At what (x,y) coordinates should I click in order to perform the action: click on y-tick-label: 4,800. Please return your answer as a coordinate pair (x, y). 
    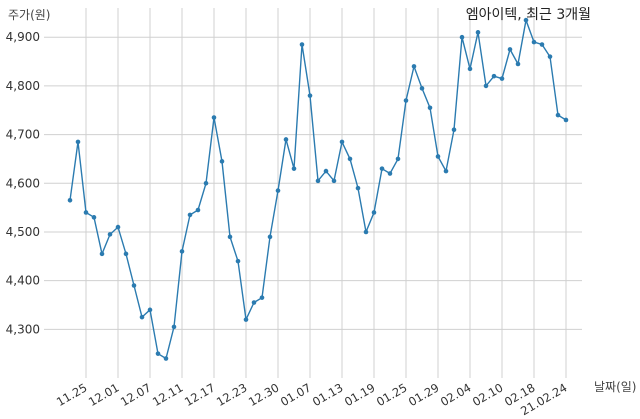
    Looking at the image, I should click on (23, 86).